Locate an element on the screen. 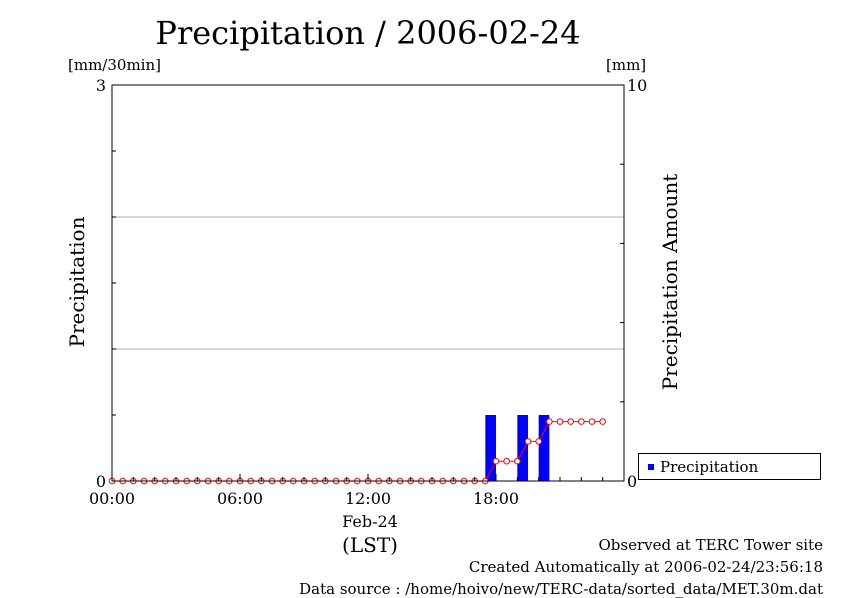  x-tick-label: 18:00 is located at coordinates (496, 498).